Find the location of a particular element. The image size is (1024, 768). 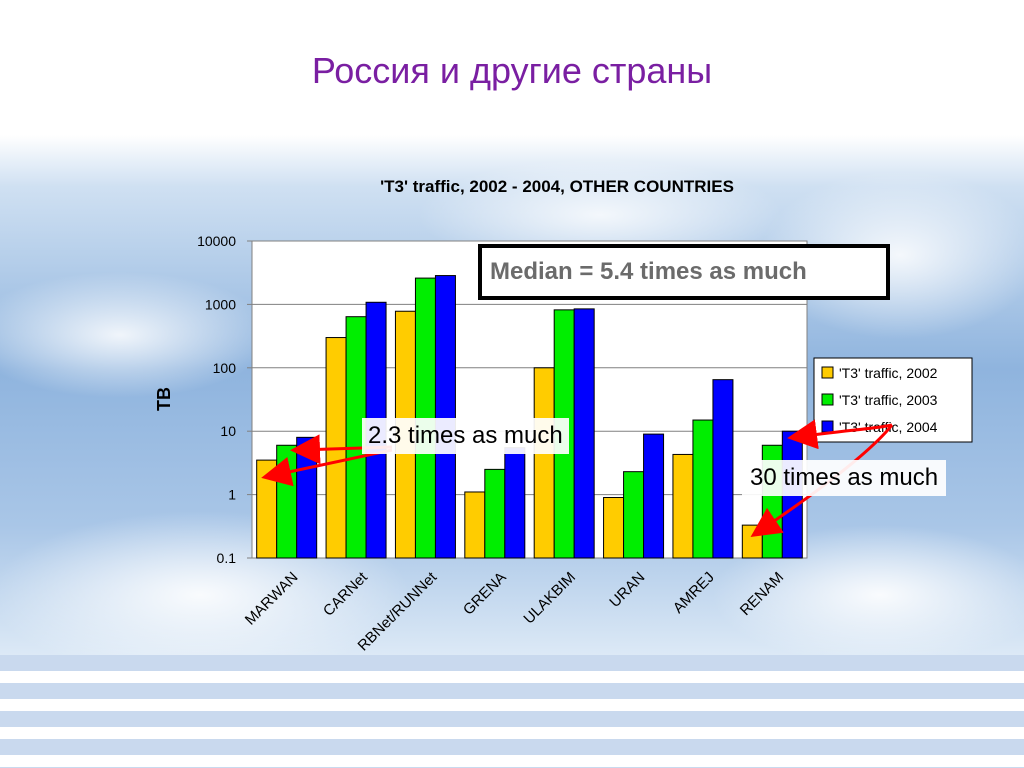

arrow-left-lower is located at coordinates (327, 467).